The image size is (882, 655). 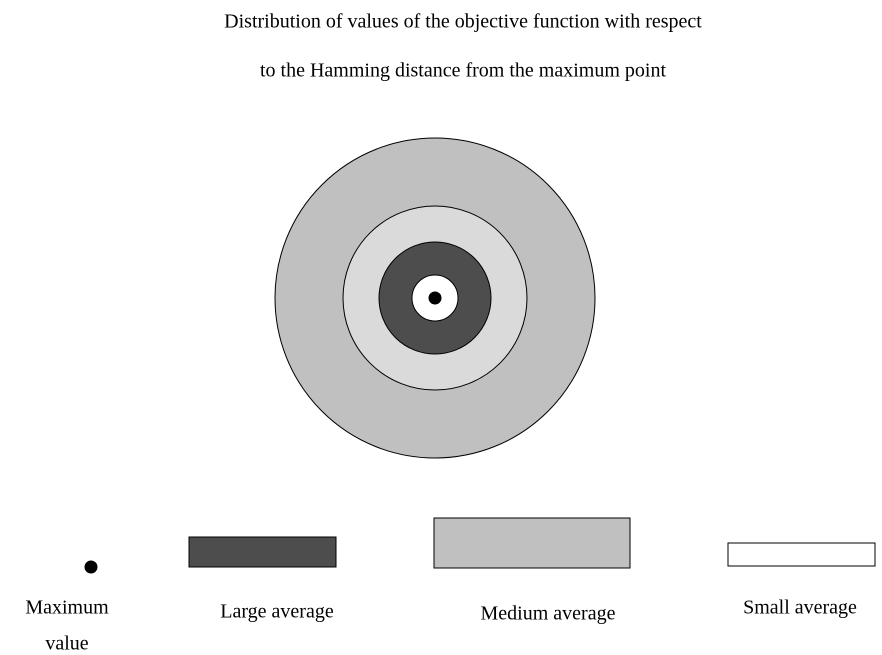 What do you see at coordinates (262, 552) in the screenshot?
I see `legend-large` at bounding box center [262, 552].